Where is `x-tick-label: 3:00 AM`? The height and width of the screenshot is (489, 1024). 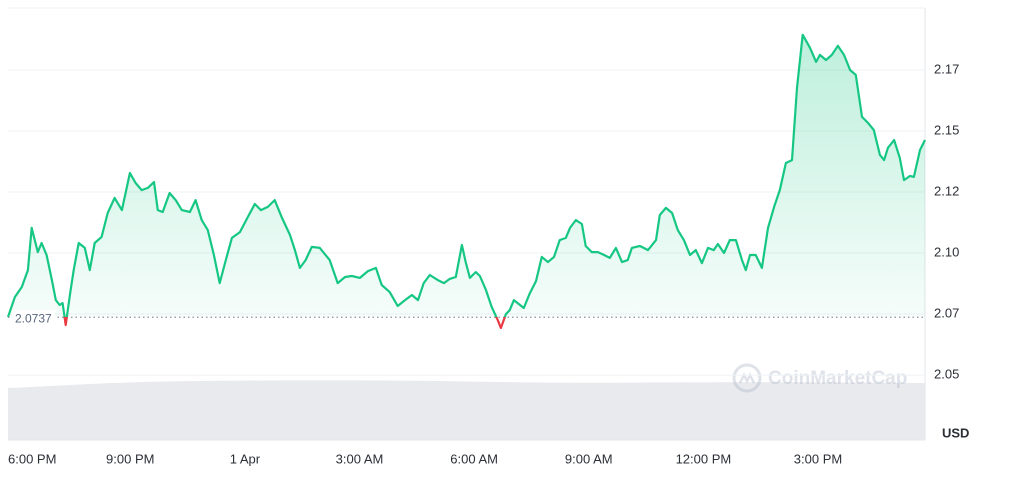
x-tick-label: 3:00 AM is located at coordinates (360, 458).